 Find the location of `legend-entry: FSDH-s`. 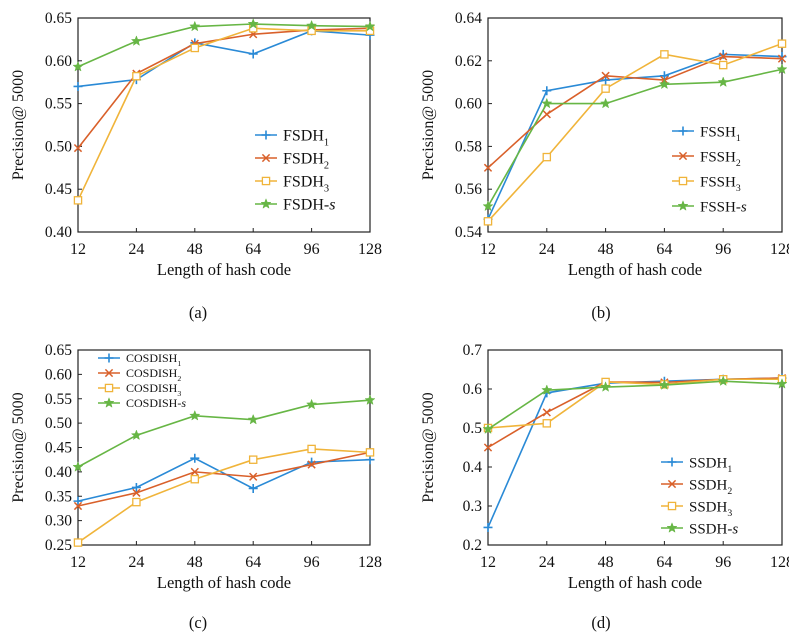

legend-entry: FSDH-s is located at coordinates (295, 205).